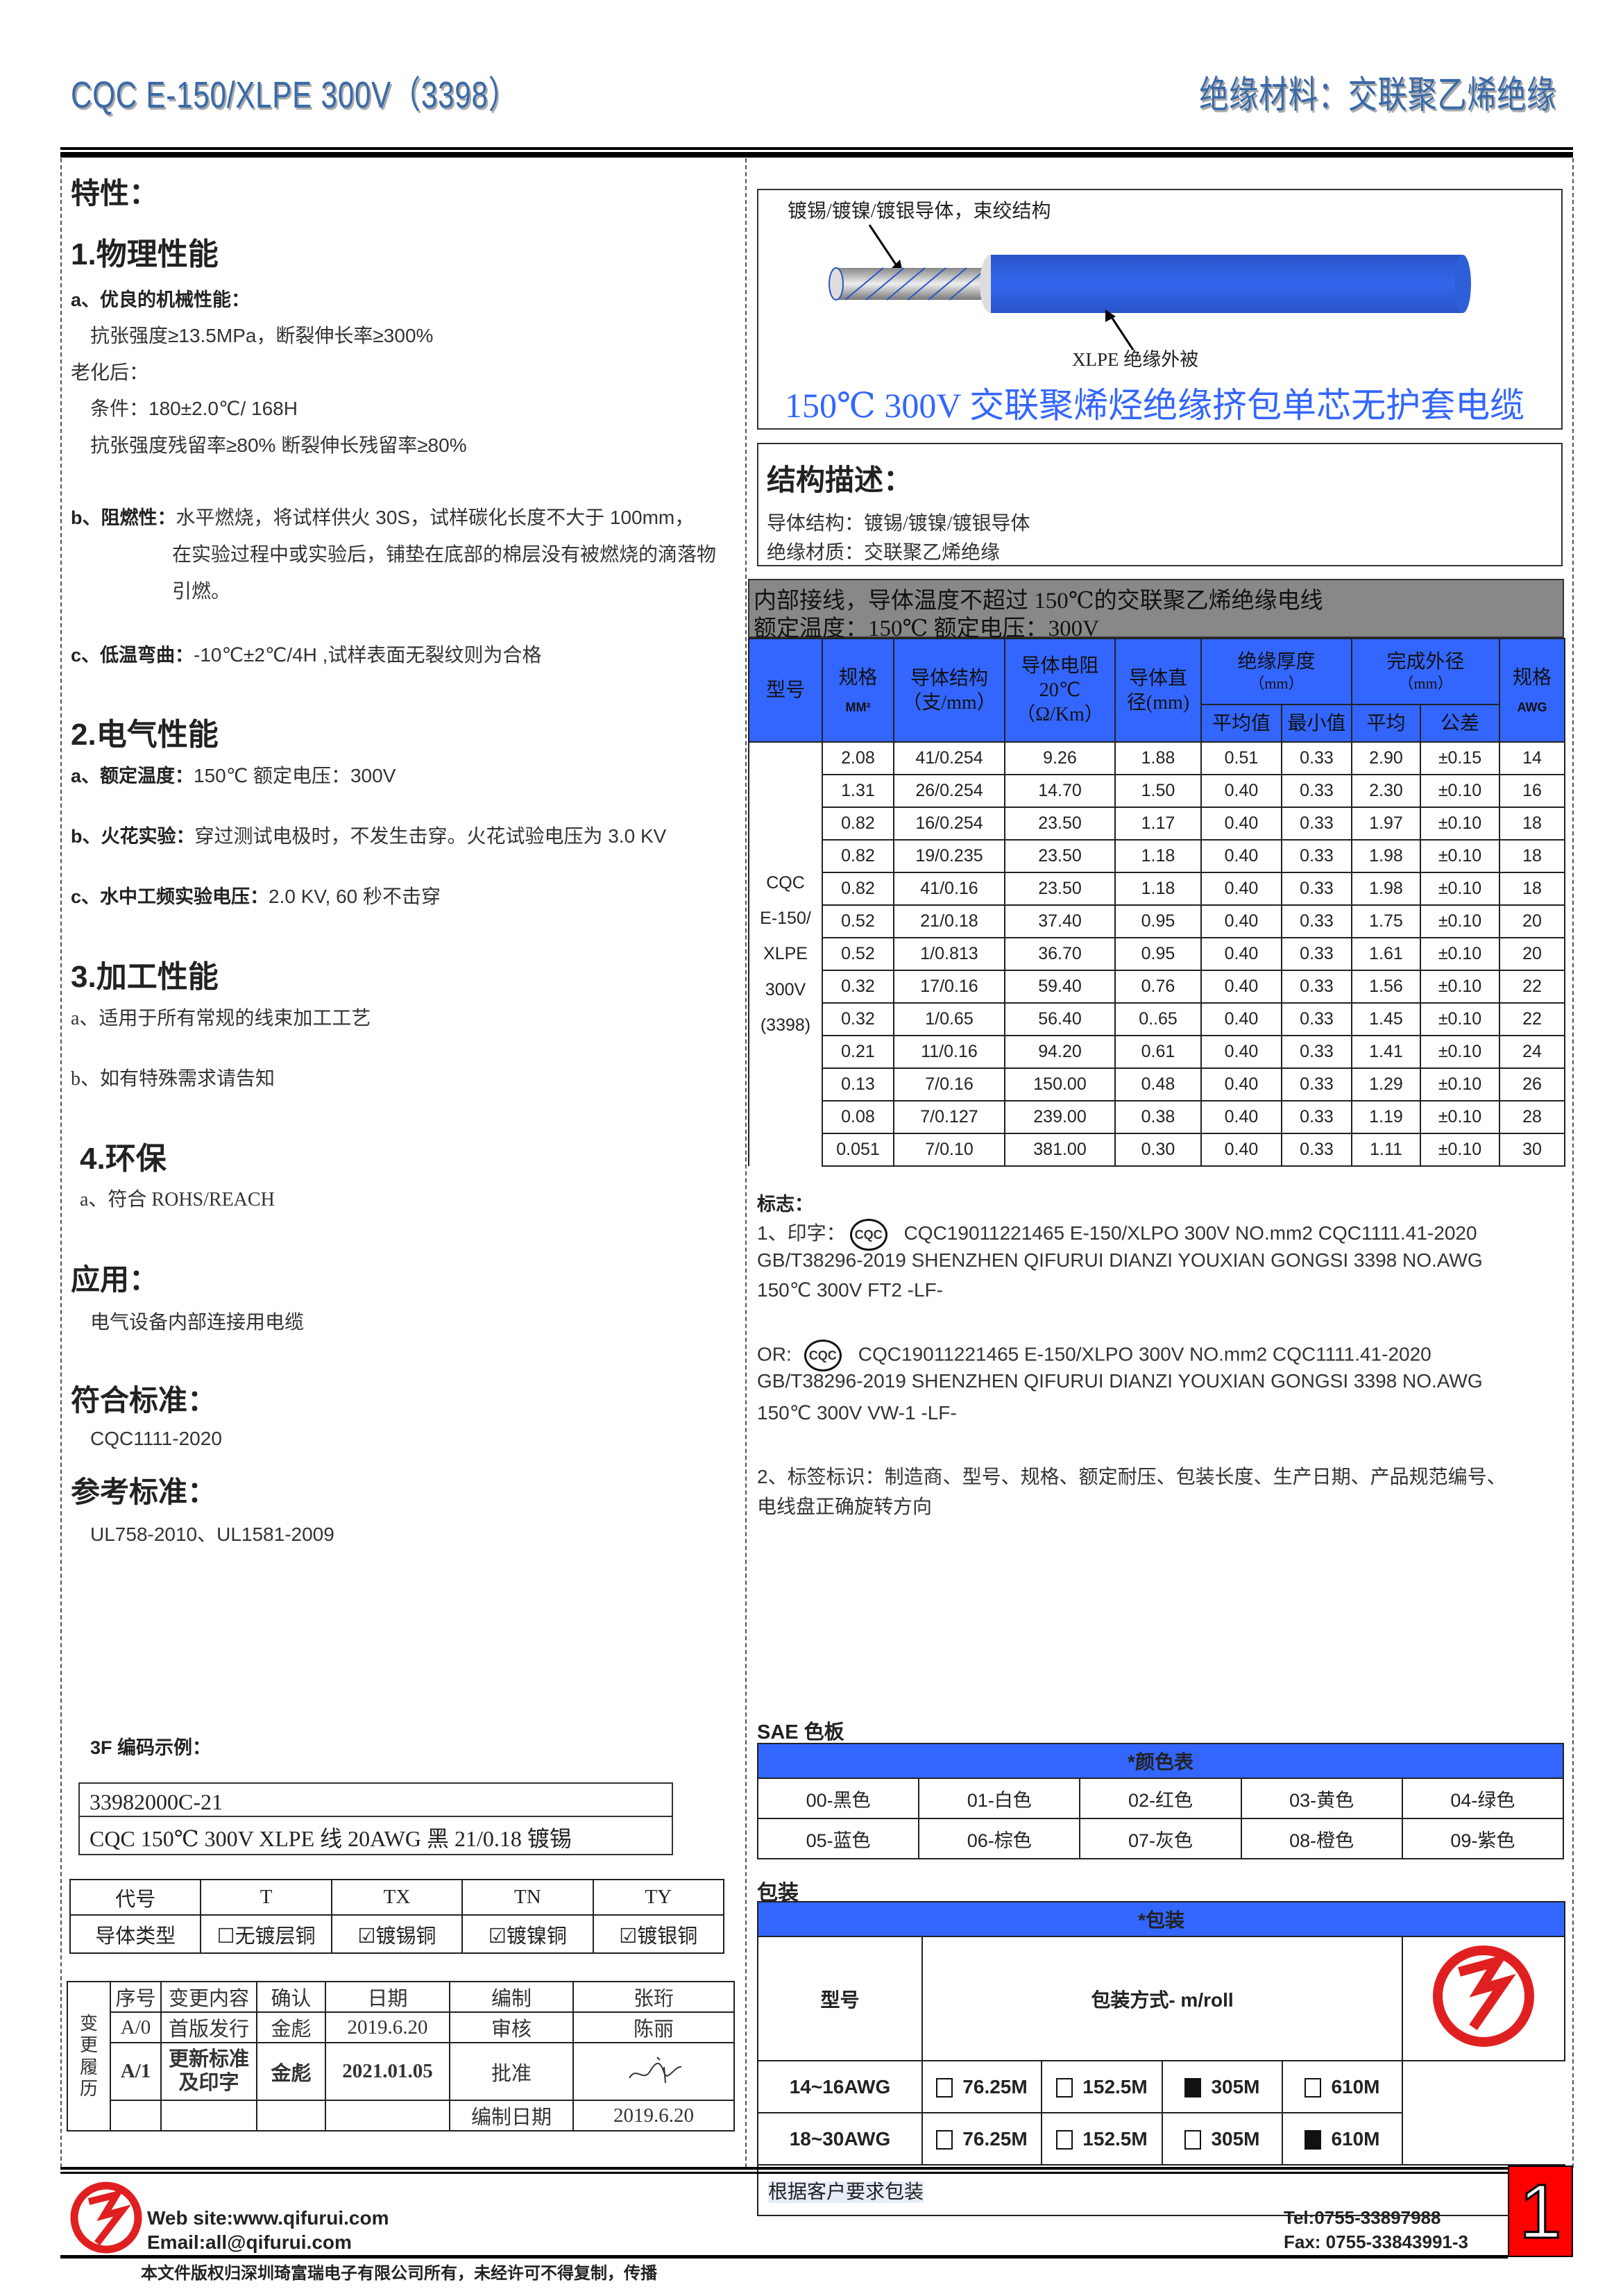 This screenshot has height=2296, width=1623. I want to click on marking-line3: 150℃ 300V FT2 -LF-, so click(850, 1290).